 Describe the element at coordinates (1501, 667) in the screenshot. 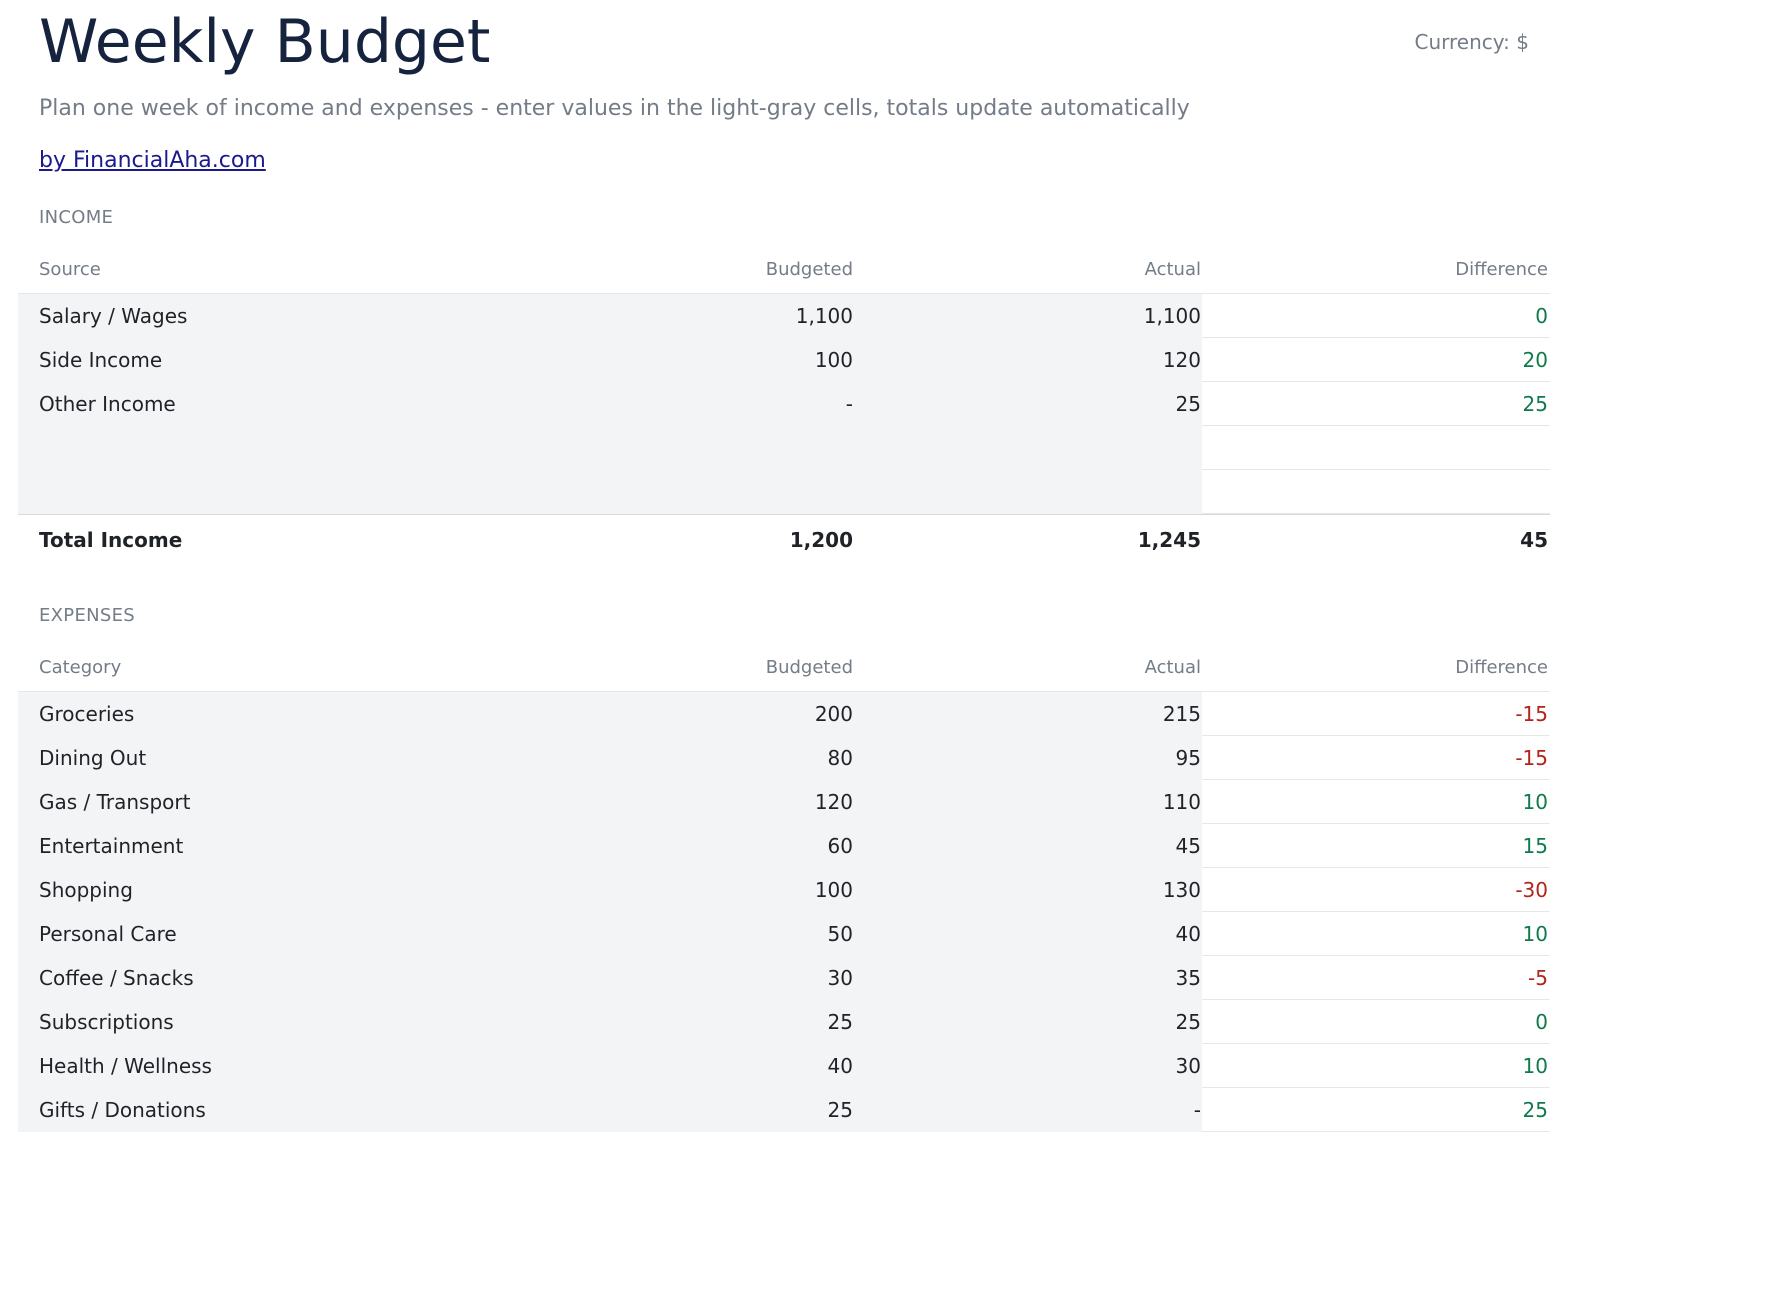

I see `expenses-col-difference: Difference` at that location.